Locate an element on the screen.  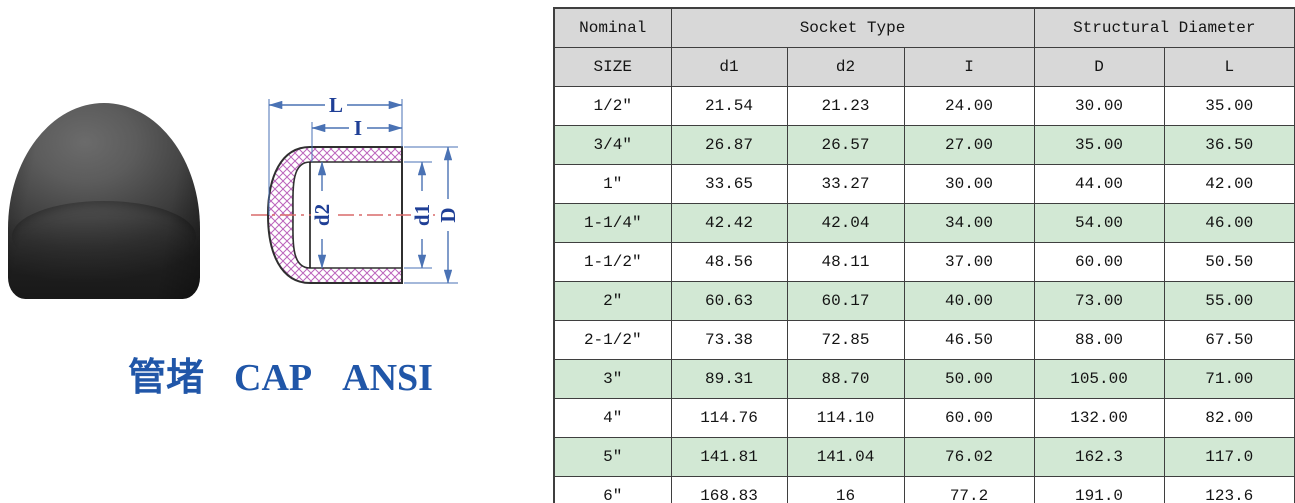
cell-size: 1″ is located at coordinates (612, 184).